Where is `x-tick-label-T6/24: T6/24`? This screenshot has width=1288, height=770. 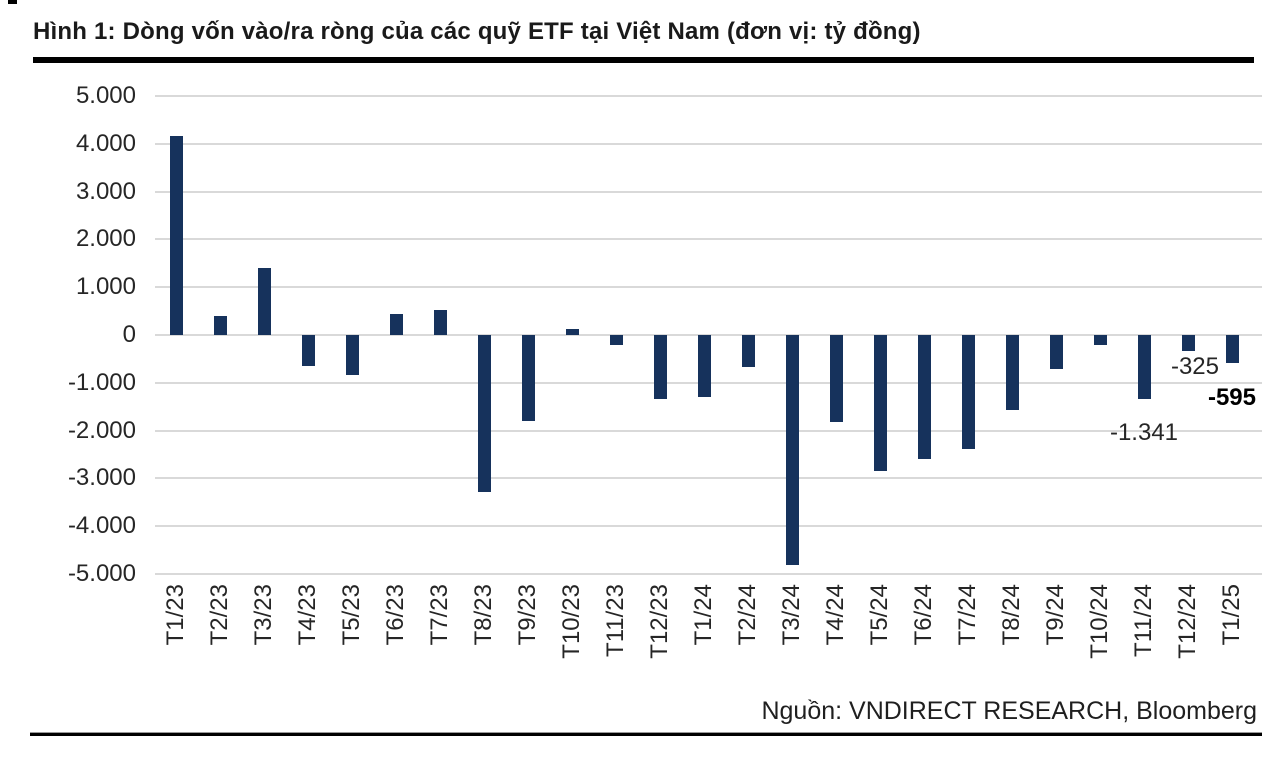
x-tick-label-T6/24: T6/24 is located at coordinates (923, 615).